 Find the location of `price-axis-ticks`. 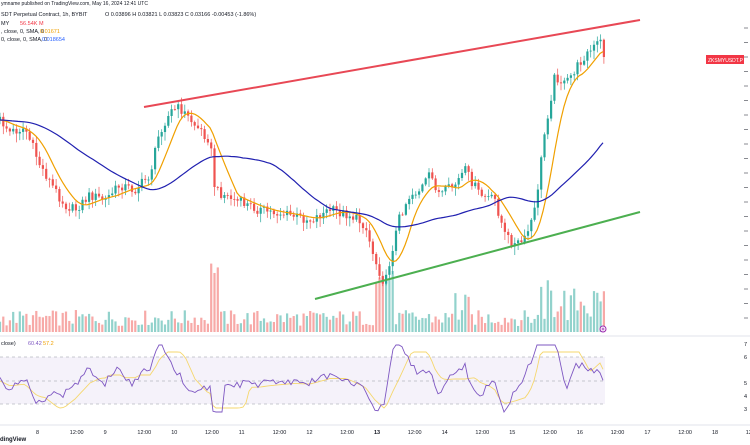

price-axis-ticks is located at coordinates (746, 173).